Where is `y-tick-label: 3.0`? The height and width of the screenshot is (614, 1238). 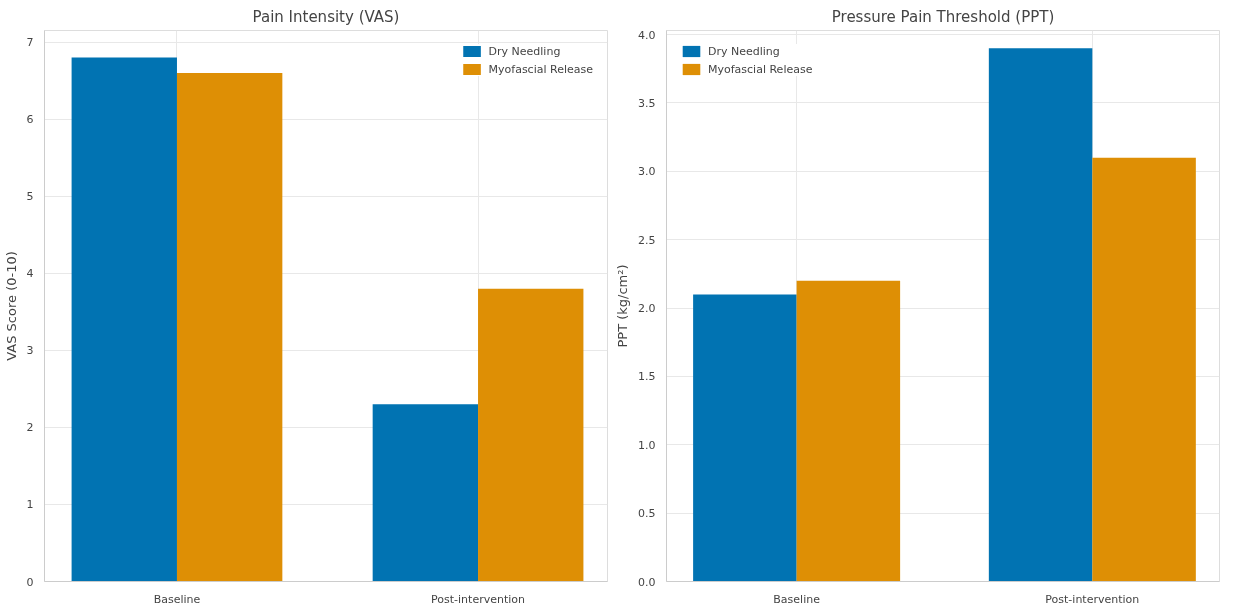
y-tick-label: 3.0 is located at coordinates (647, 172).